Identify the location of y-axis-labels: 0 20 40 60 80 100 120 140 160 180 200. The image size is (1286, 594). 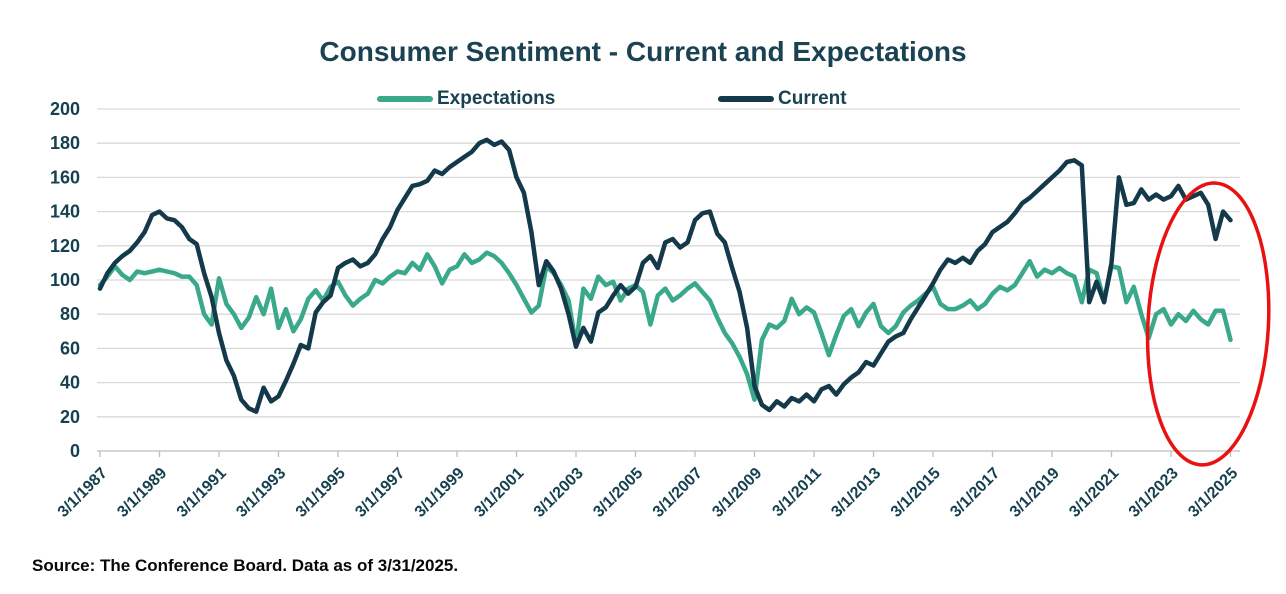
(65, 280).